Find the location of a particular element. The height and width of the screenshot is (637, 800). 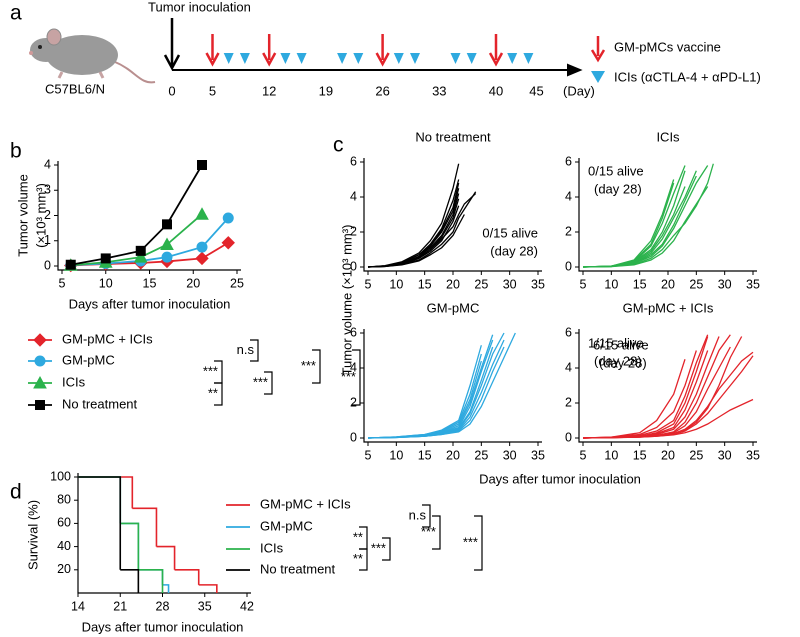

timeline-tick-label: 0 is located at coordinates (171, 90).